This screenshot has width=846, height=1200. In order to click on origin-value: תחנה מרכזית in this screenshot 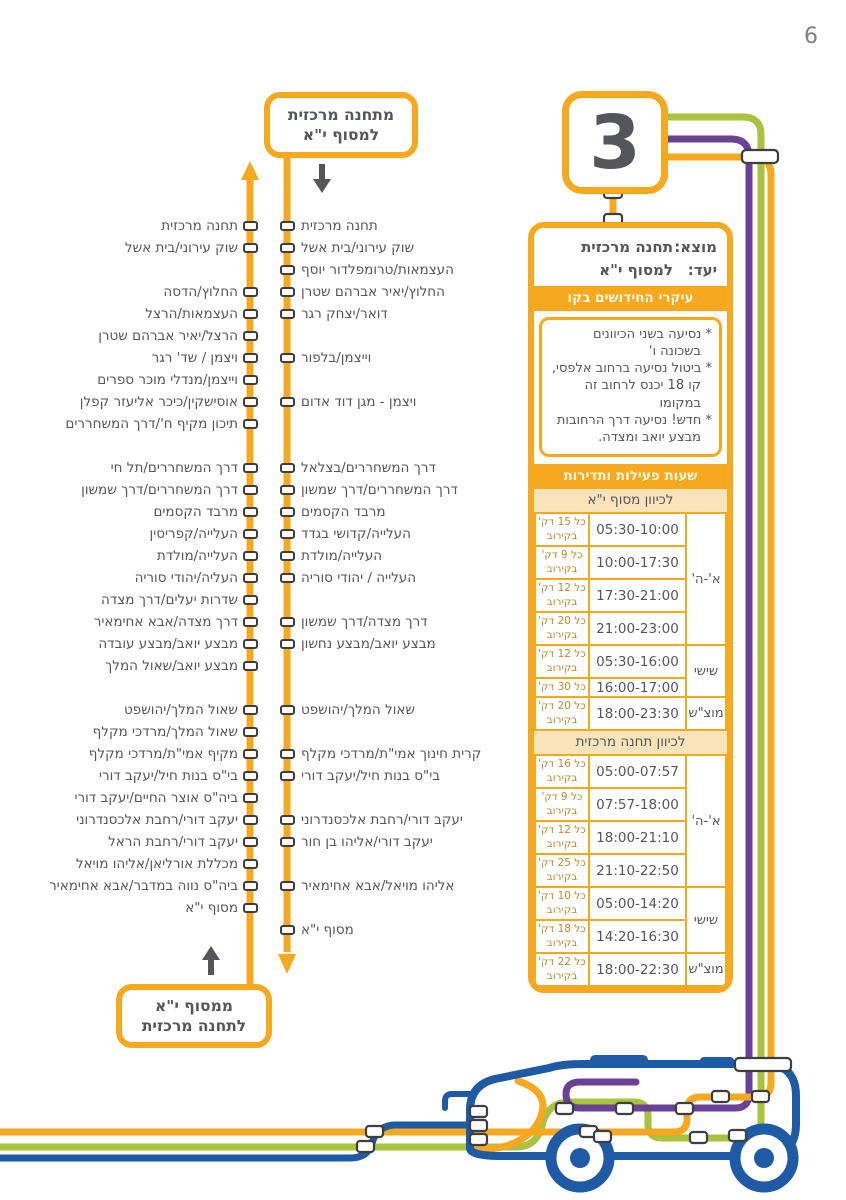, I will do `click(627, 247)`.